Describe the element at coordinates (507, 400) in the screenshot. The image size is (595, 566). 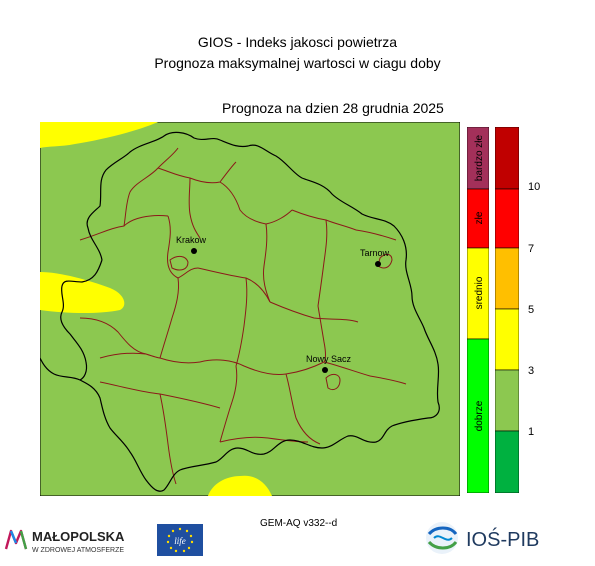
I see `scale-step-good` at that location.